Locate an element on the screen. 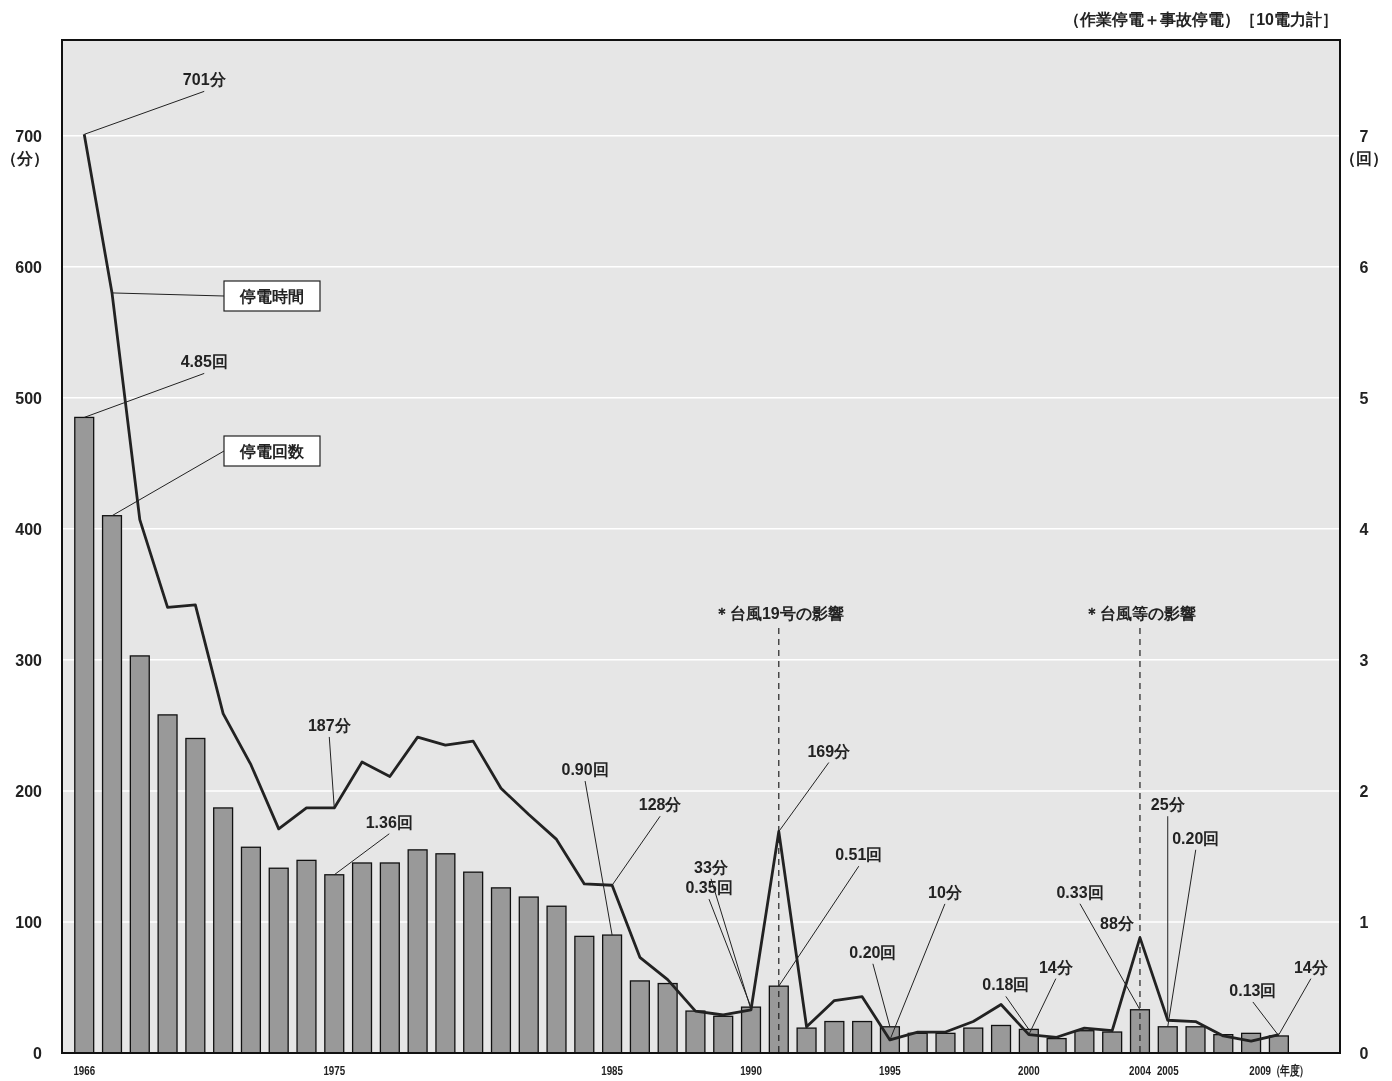 This screenshot has width=1392, height=1081. data-label: 4.85回 is located at coordinates (204, 362).